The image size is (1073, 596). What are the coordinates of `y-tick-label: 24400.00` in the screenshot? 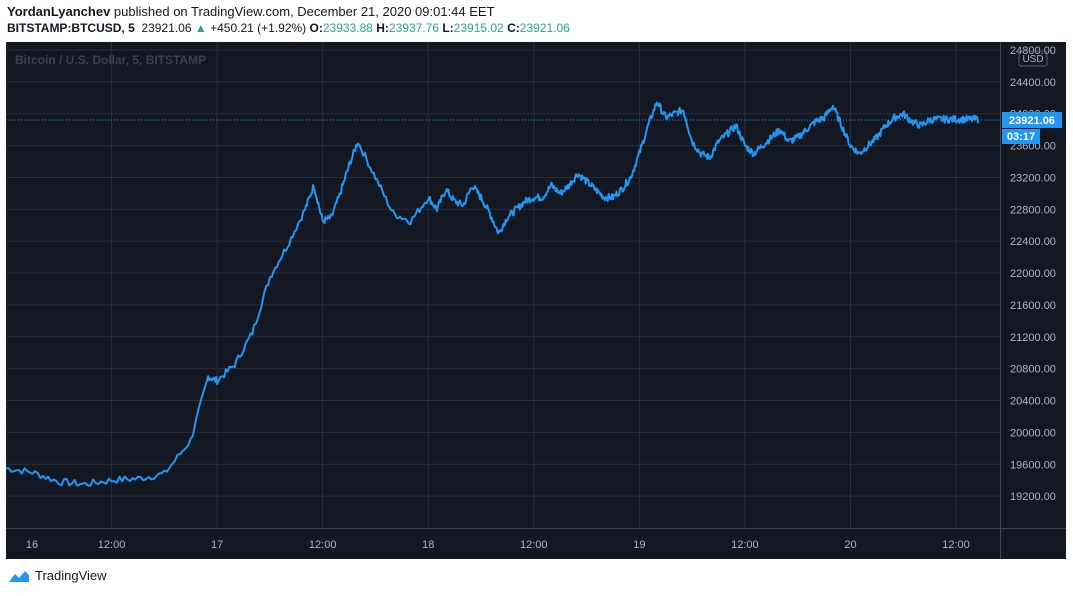 It's located at (1033, 83).